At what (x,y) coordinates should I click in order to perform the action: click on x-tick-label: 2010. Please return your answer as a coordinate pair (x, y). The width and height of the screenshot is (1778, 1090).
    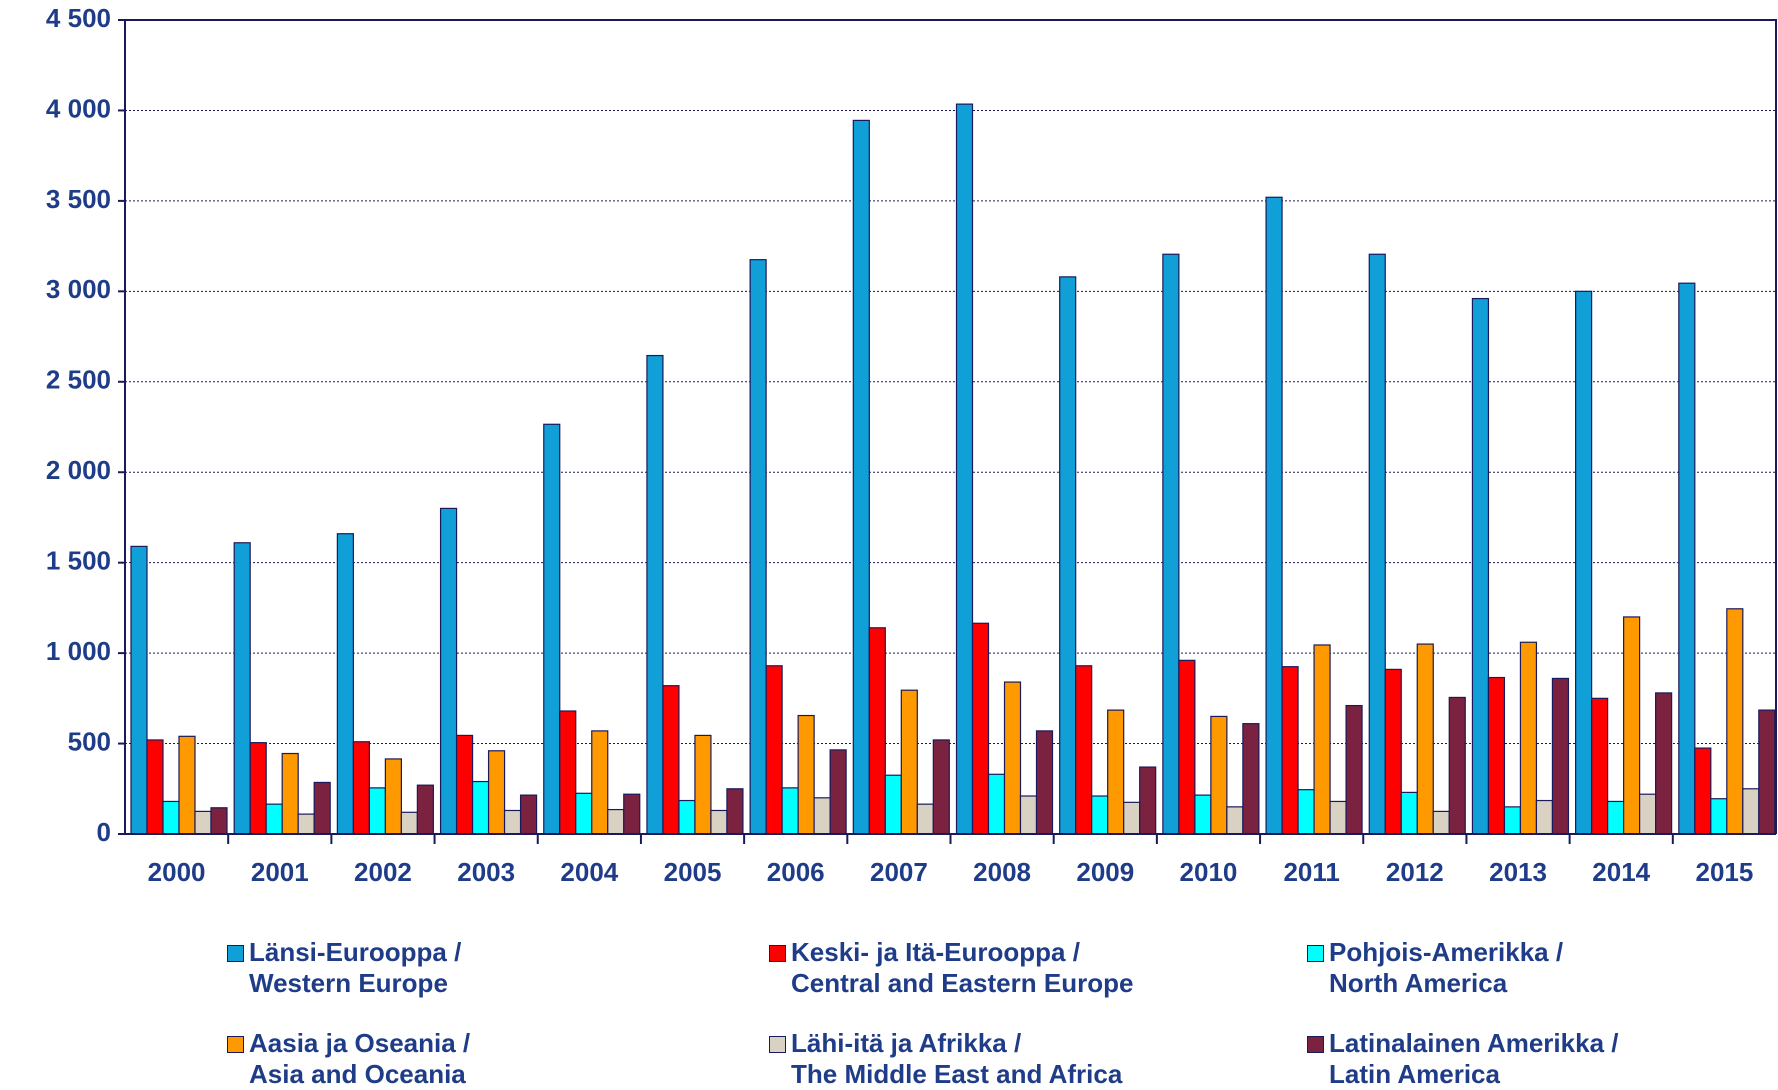
    Looking at the image, I should click on (1209, 872).